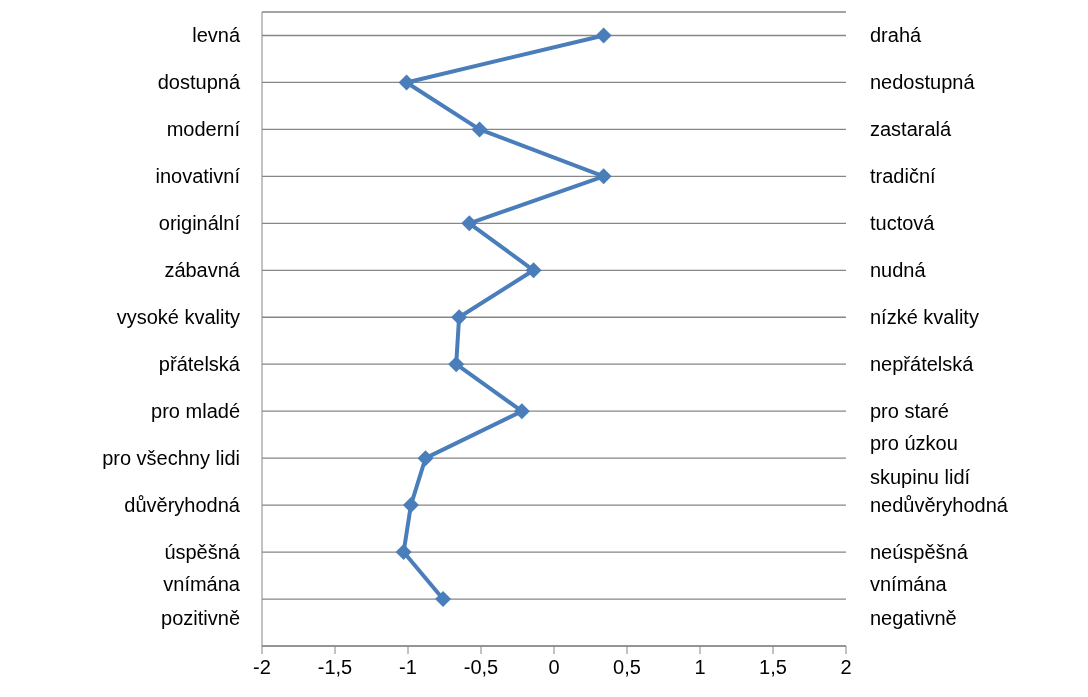 This screenshot has width=1088, height=697. Describe the element at coordinates (903, 223) in the screenshot. I see `y2-tick-label: tuctová` at that location.